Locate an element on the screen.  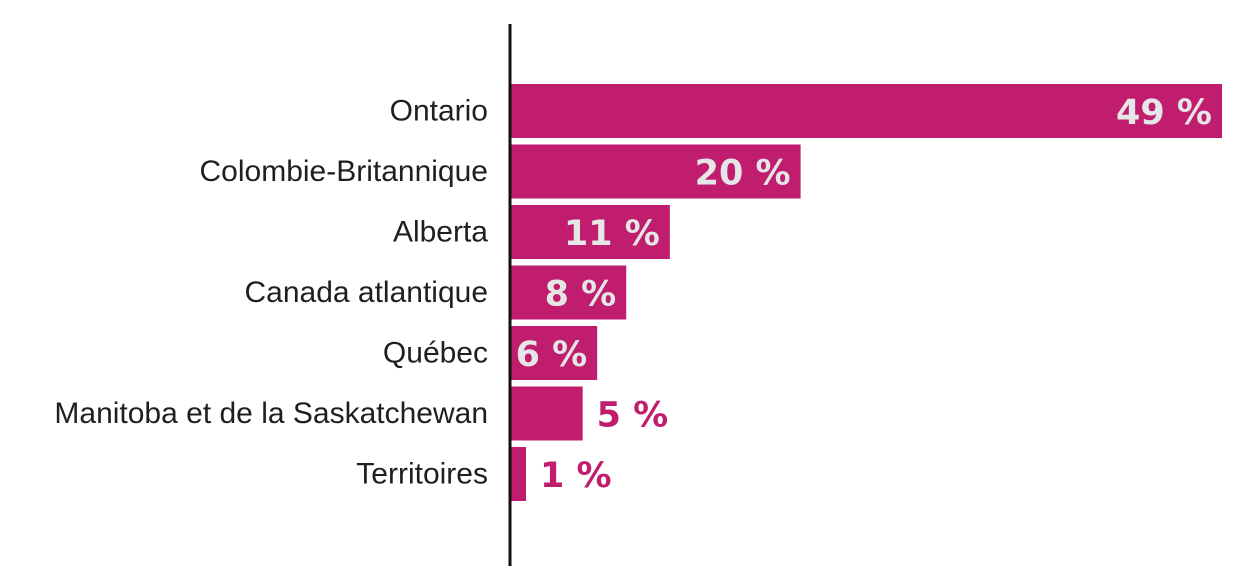
value-label: 6 % is located at coordinates (552, 355).